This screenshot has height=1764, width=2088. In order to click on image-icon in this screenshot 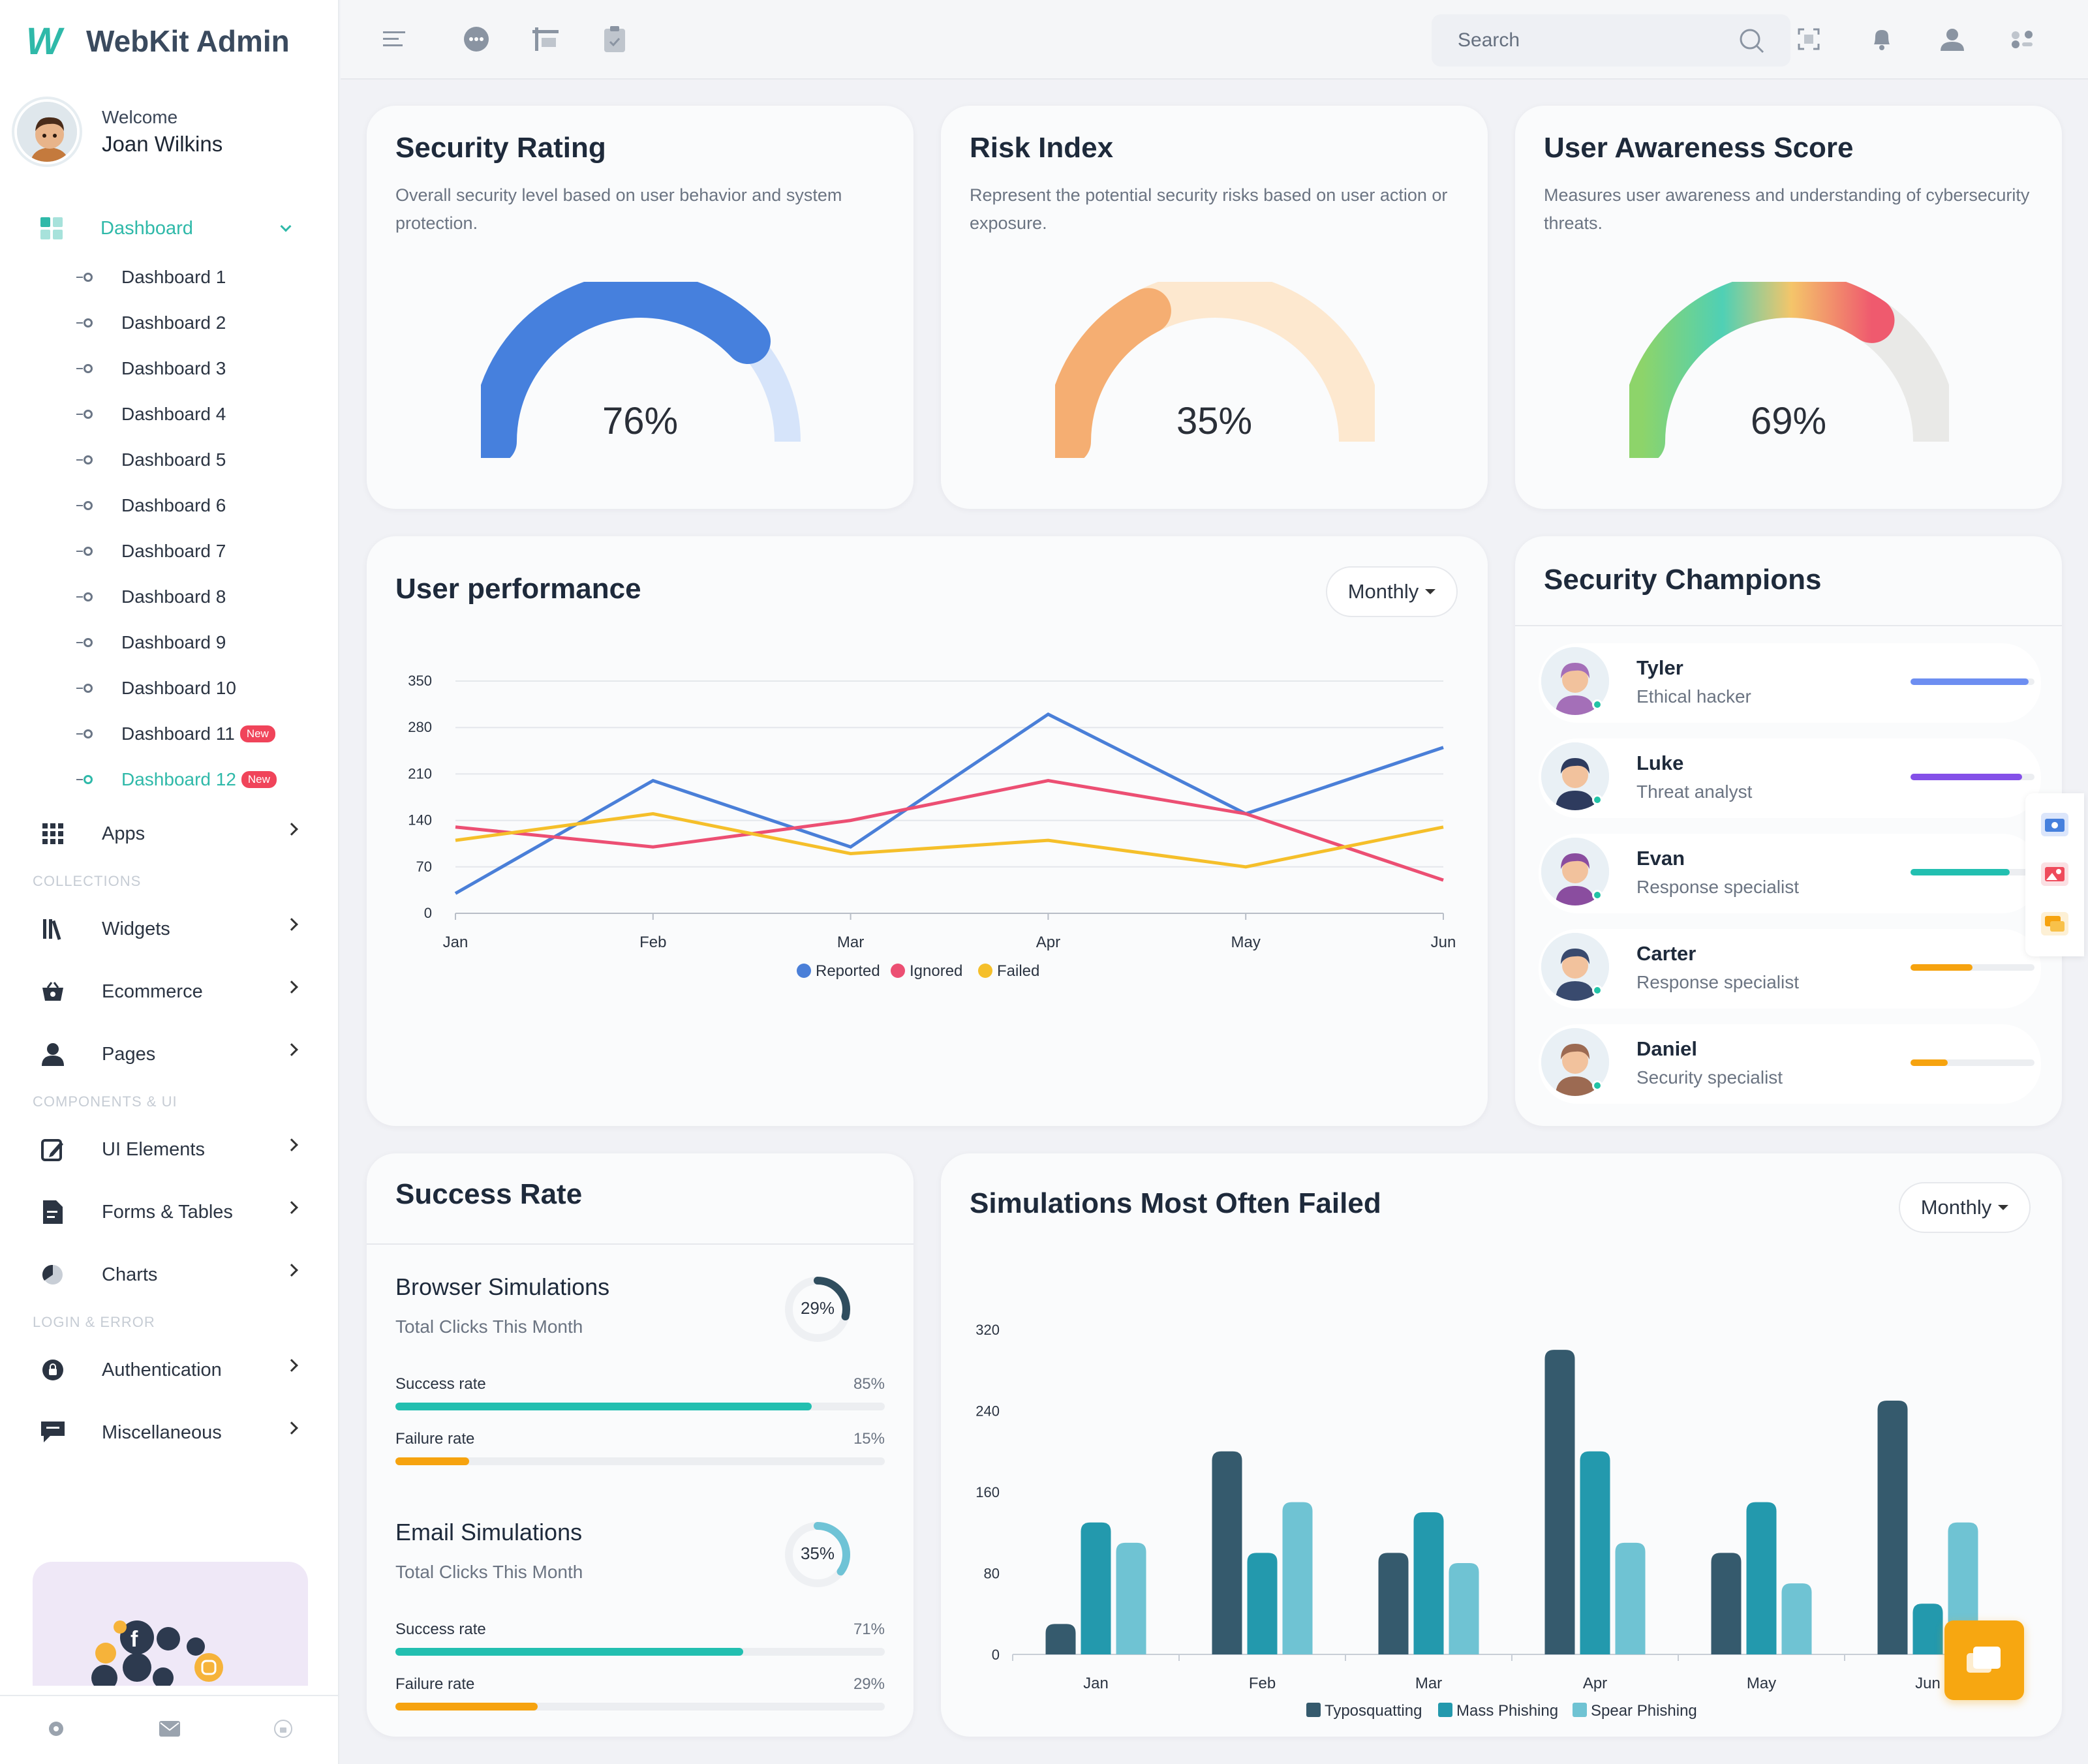, I will do `click(2054, 875)`.